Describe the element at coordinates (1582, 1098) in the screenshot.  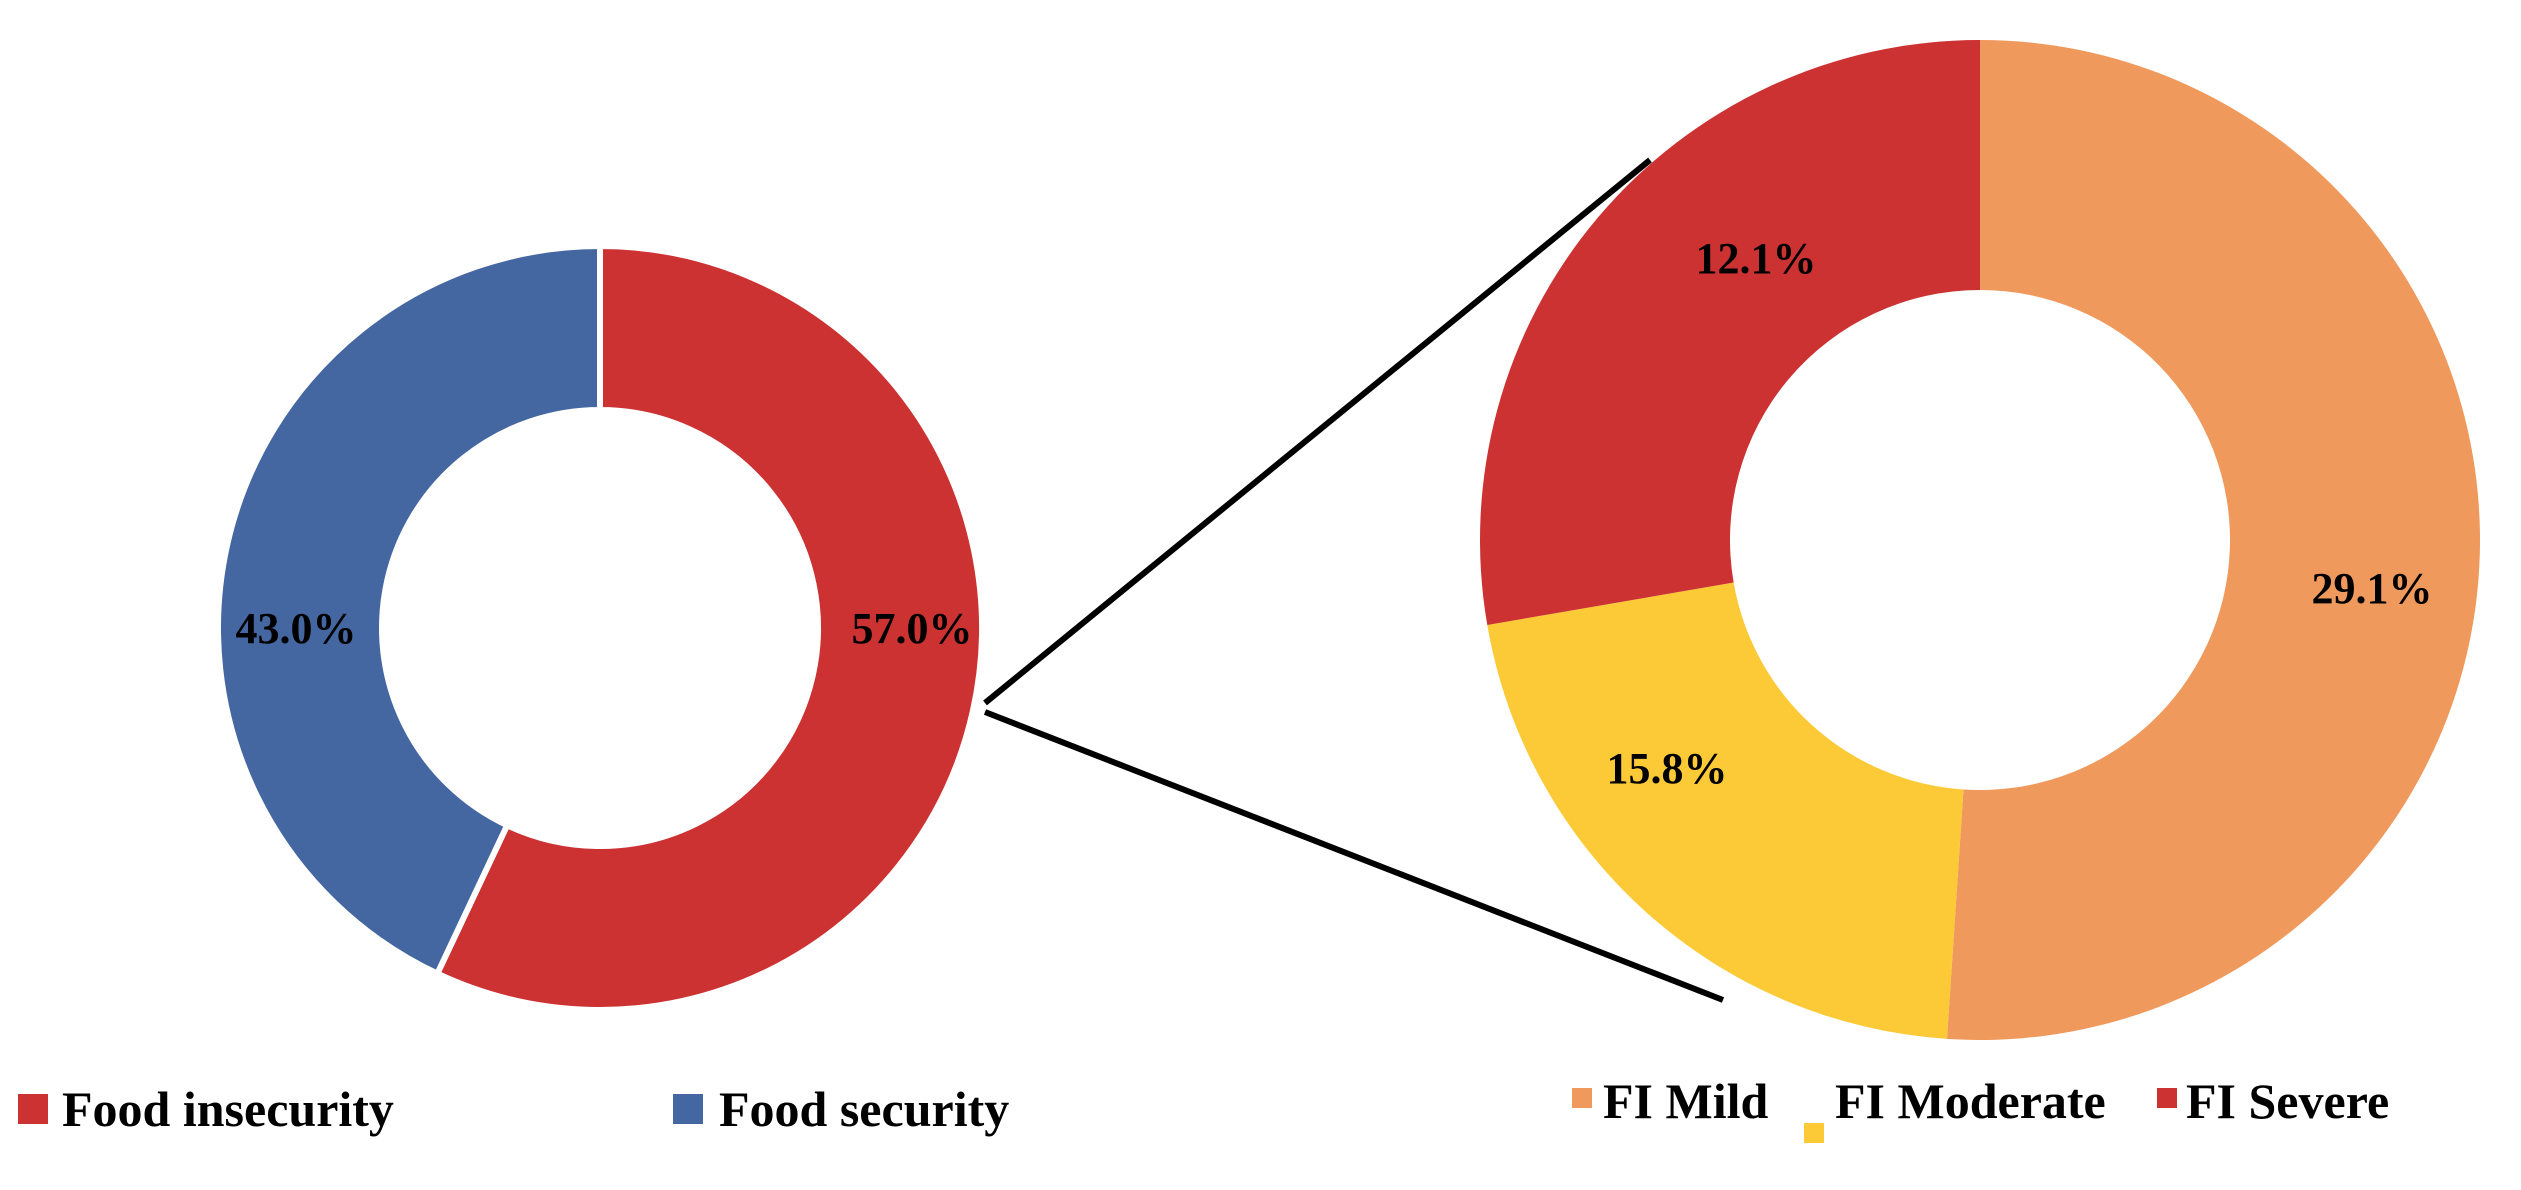
I see `legend-swatch-fi-mild` at that location.